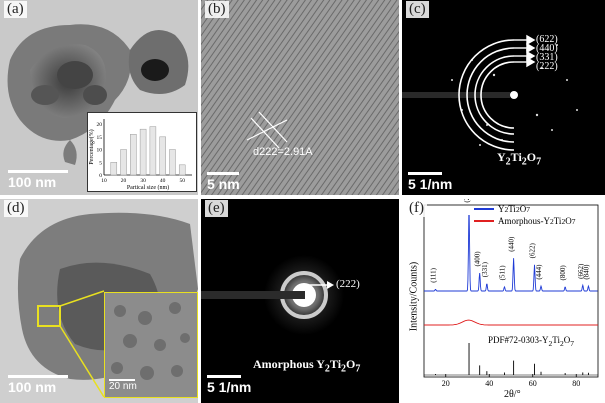  I want to click on hist-x-tick-label: 50, so click(182, 181).